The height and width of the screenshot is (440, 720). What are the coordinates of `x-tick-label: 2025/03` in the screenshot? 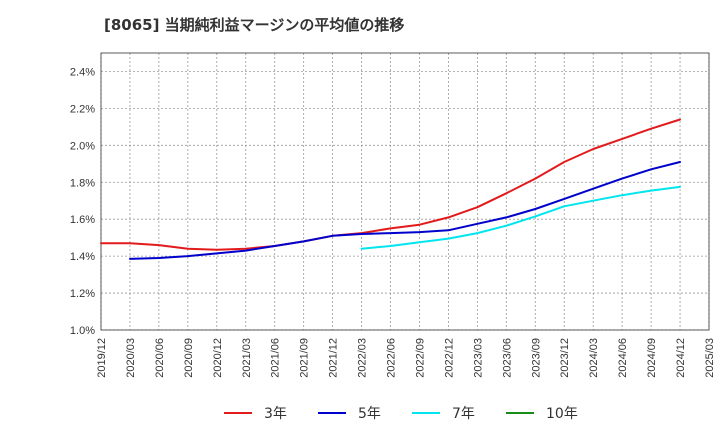 It's located at (710, 358).